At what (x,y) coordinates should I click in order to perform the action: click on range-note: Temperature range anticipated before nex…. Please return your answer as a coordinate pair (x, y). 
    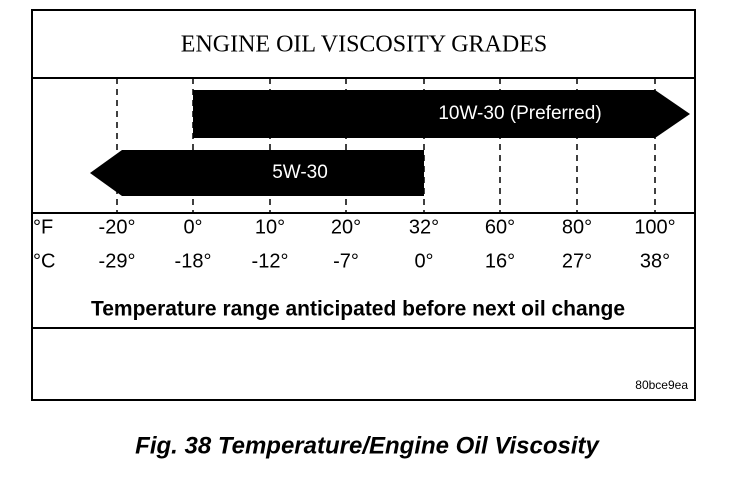
    Looking at the image, I should click on (358, 309).